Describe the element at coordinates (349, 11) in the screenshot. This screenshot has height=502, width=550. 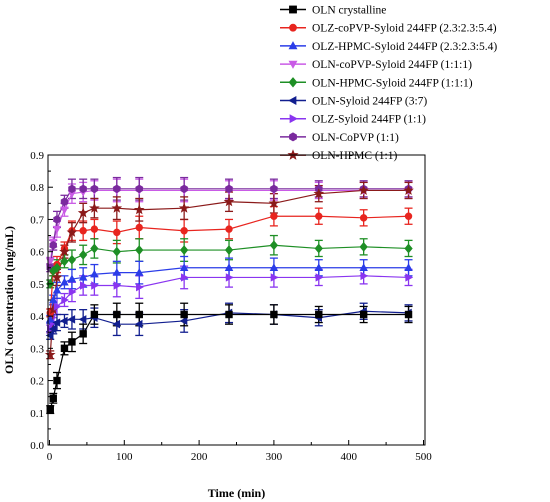
I see `legend-label: OLN crystalline` at that location.